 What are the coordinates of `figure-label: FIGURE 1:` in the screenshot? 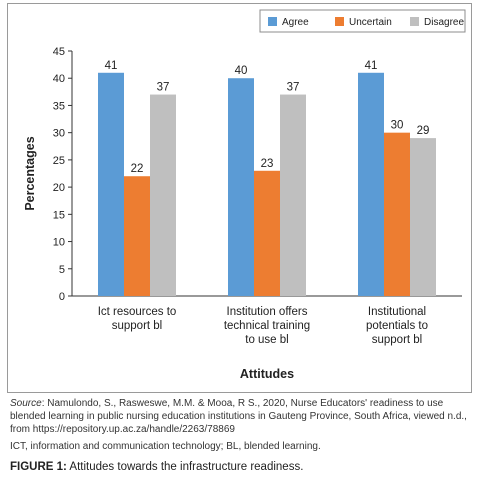 It's located at (38, 467).